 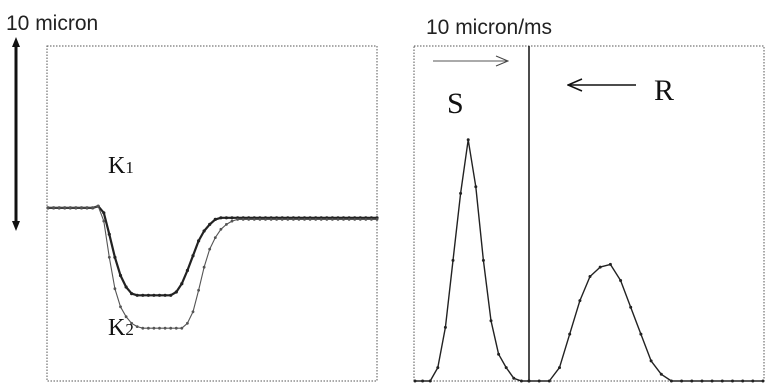 I want to click on k1-label: K1, so click(x=121, y=166).